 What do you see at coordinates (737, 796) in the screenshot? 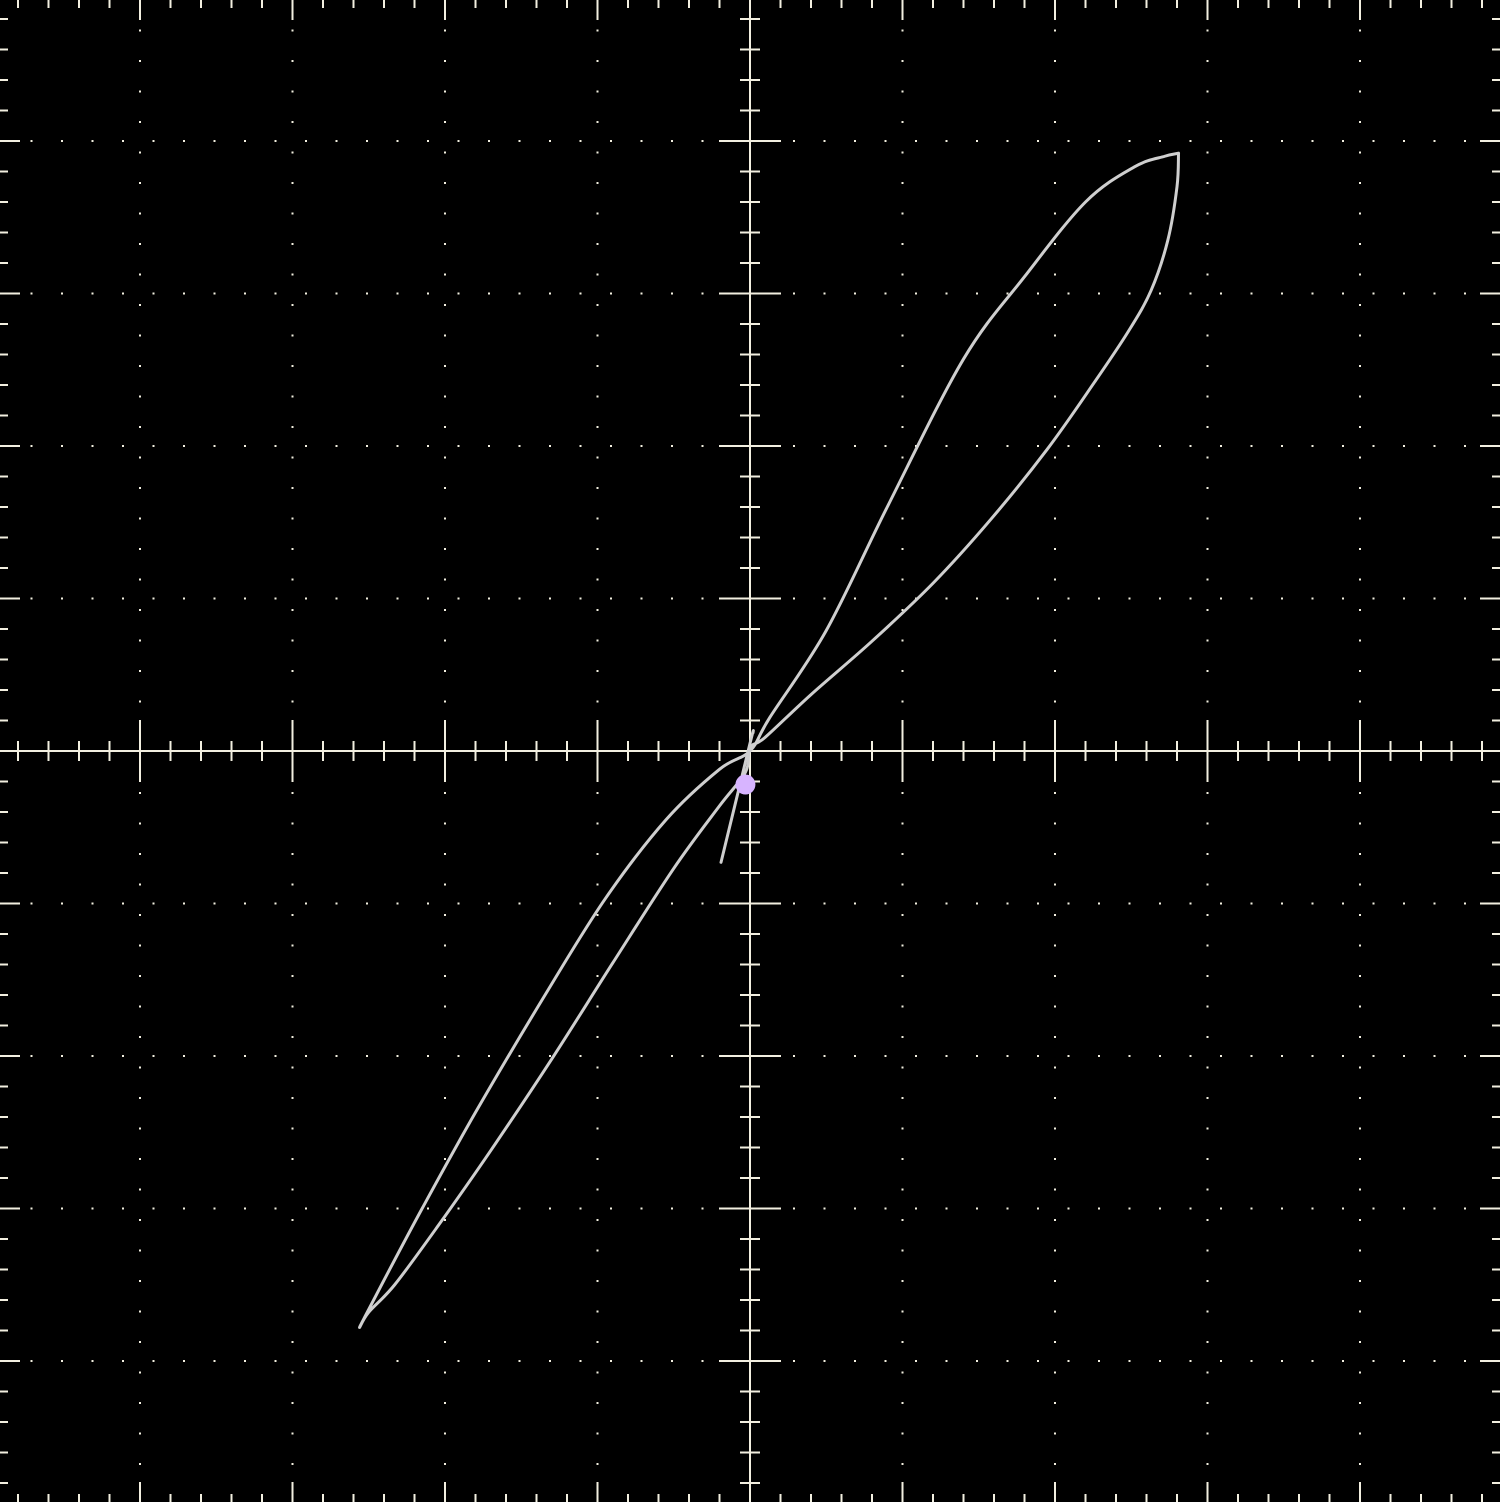
I see `trace-segment` at bounding box center [737, 796].